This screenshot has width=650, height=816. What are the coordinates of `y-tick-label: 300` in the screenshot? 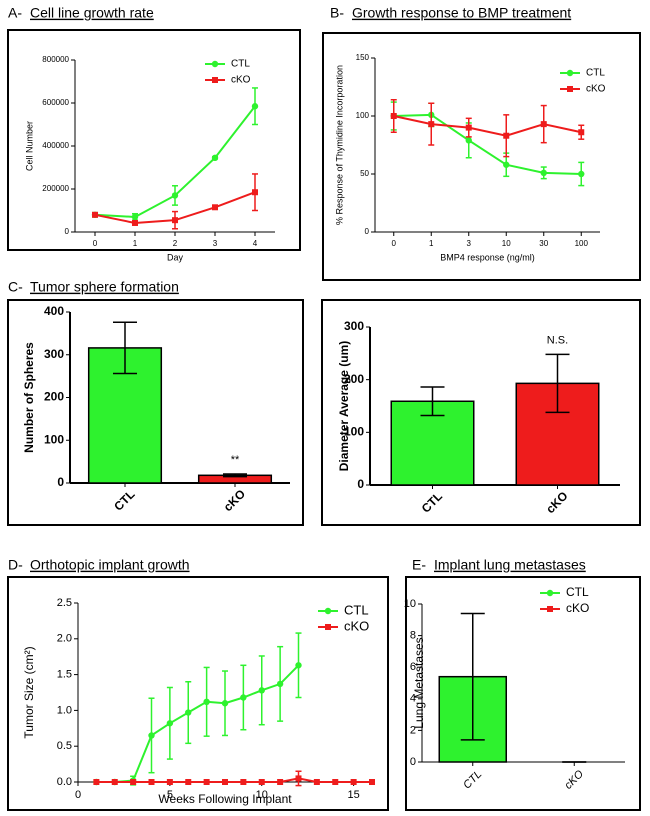 It's located at (54, 354).